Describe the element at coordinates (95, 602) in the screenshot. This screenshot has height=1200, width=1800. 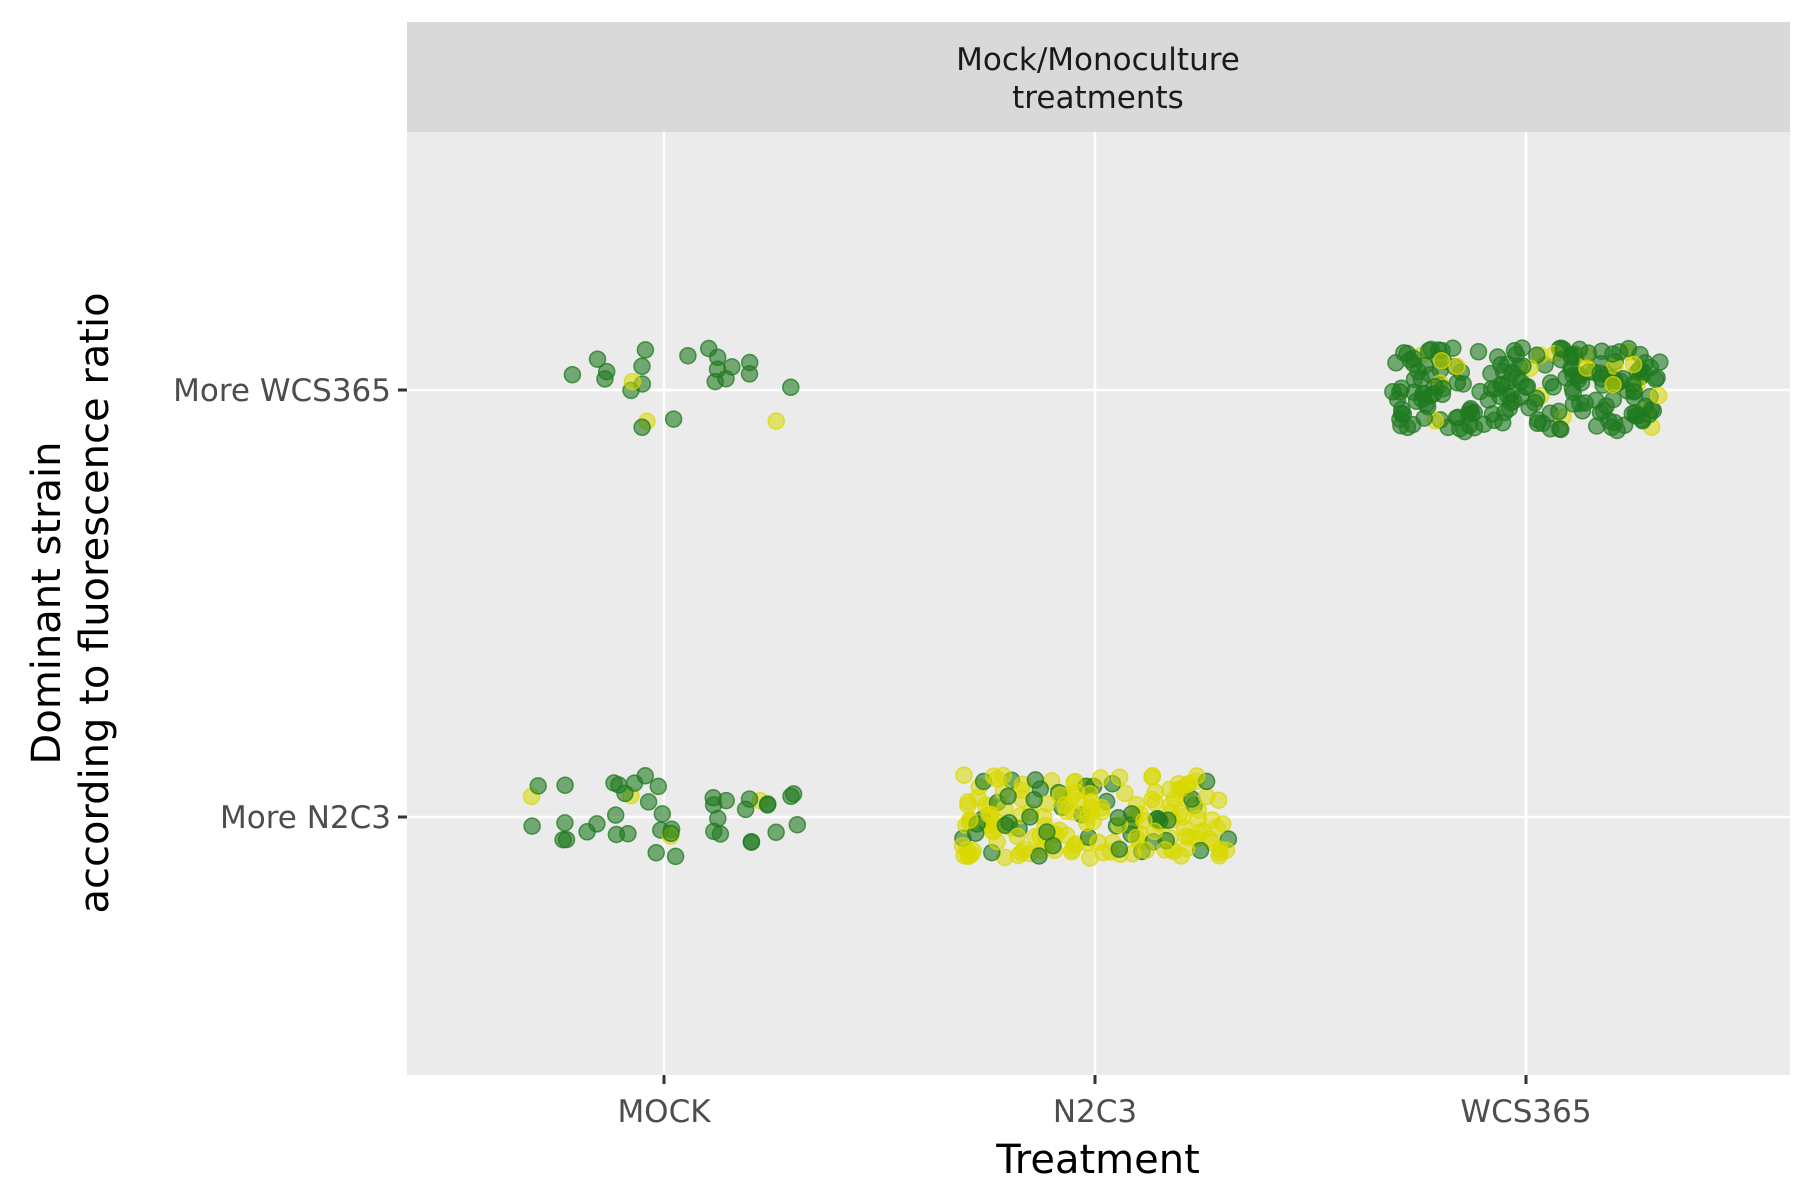
I see `y-axis-title-line2: according to fluorescence ratio` at that location.